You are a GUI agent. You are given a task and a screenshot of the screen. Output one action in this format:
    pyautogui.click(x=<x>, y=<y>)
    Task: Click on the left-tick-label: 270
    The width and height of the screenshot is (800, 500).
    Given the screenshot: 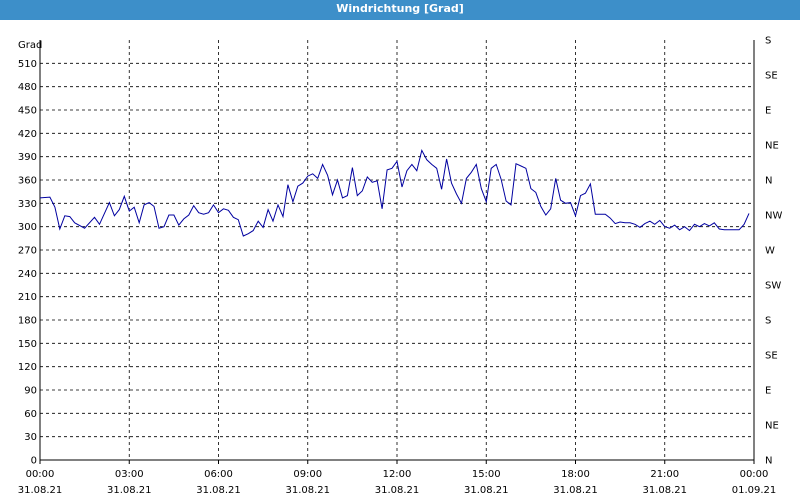 What is the action you would take?
    pyautogui.click(x=27, y=251)
    